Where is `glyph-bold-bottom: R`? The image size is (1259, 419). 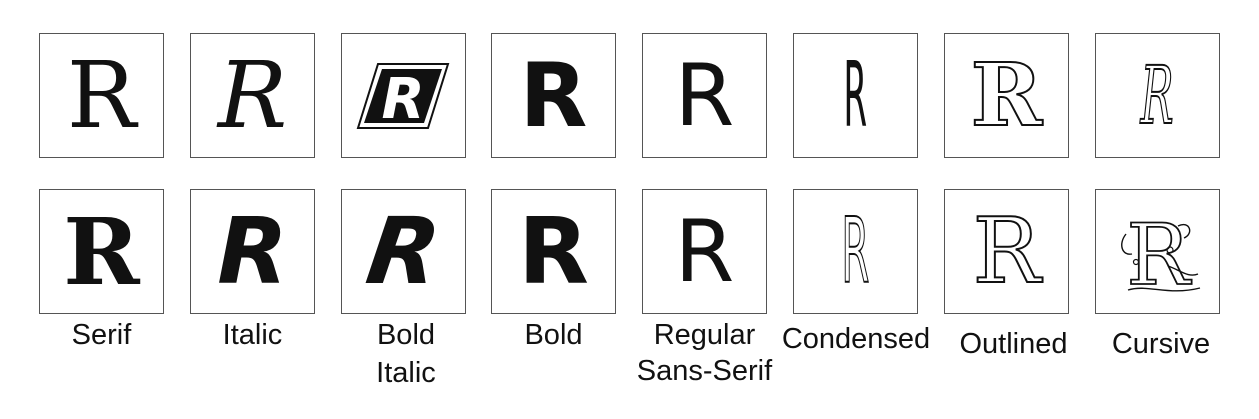 glyph-bold-bottom: R is located at coordinates (553, 251).